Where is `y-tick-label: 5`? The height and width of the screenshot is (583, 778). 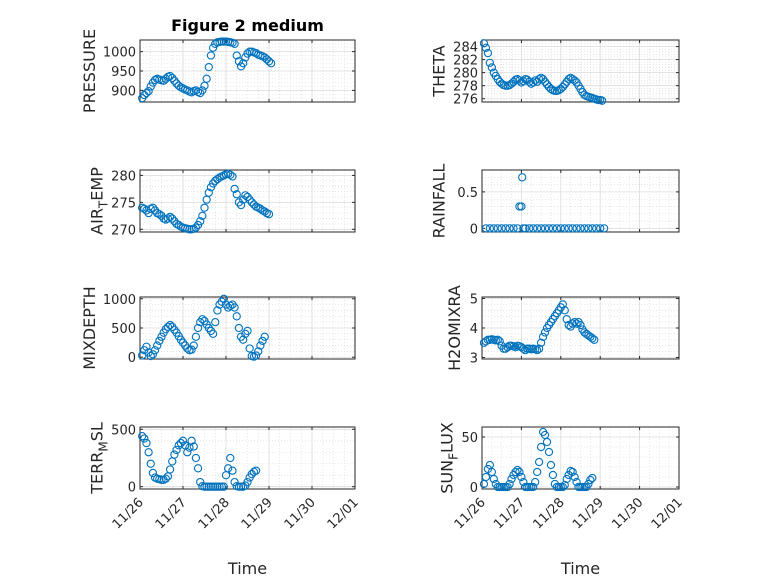
y-tick-label: 5 is located at coordinates (474, 299).